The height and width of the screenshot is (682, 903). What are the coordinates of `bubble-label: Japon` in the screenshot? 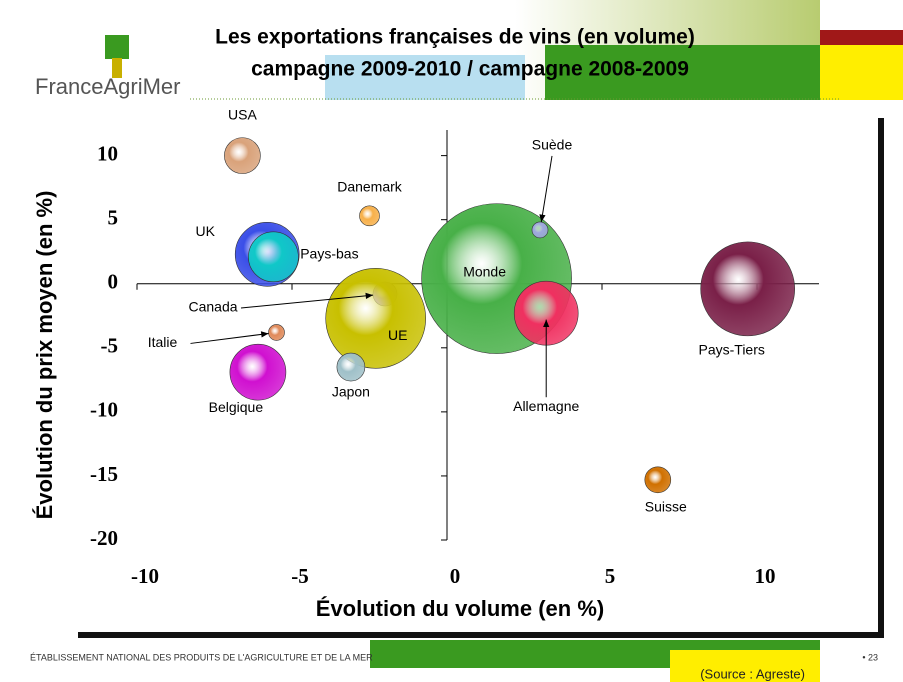 It's located at (351, 392).